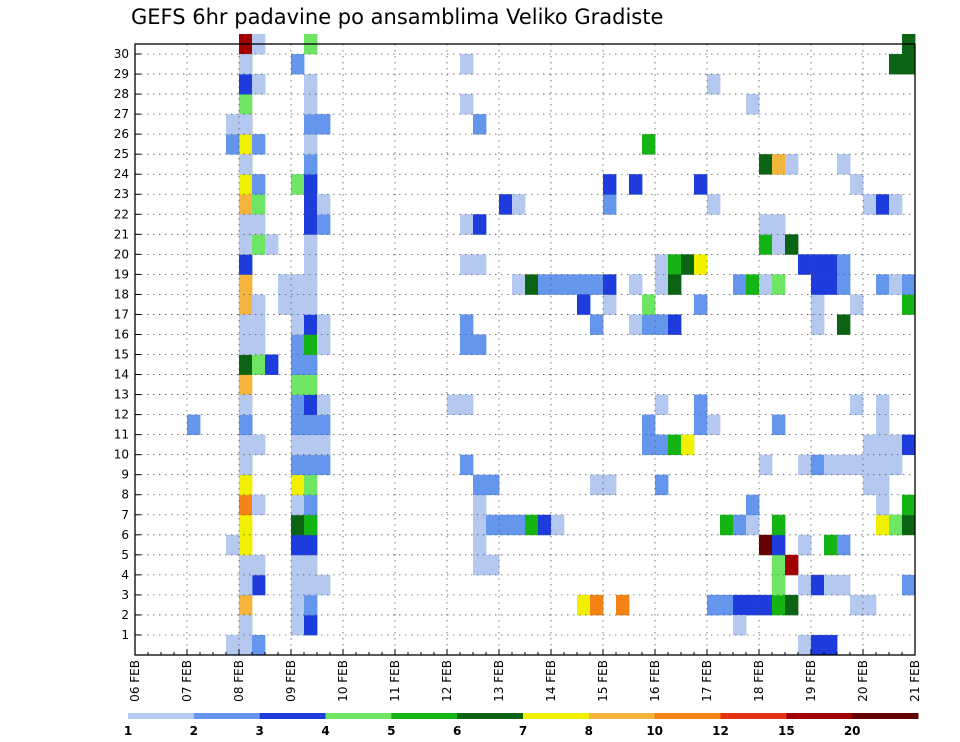 This screenshot has height=742, width=960. Describe the element at coordinates (589, 731) in the screenshot. I see `legend-label: 8` at that location.